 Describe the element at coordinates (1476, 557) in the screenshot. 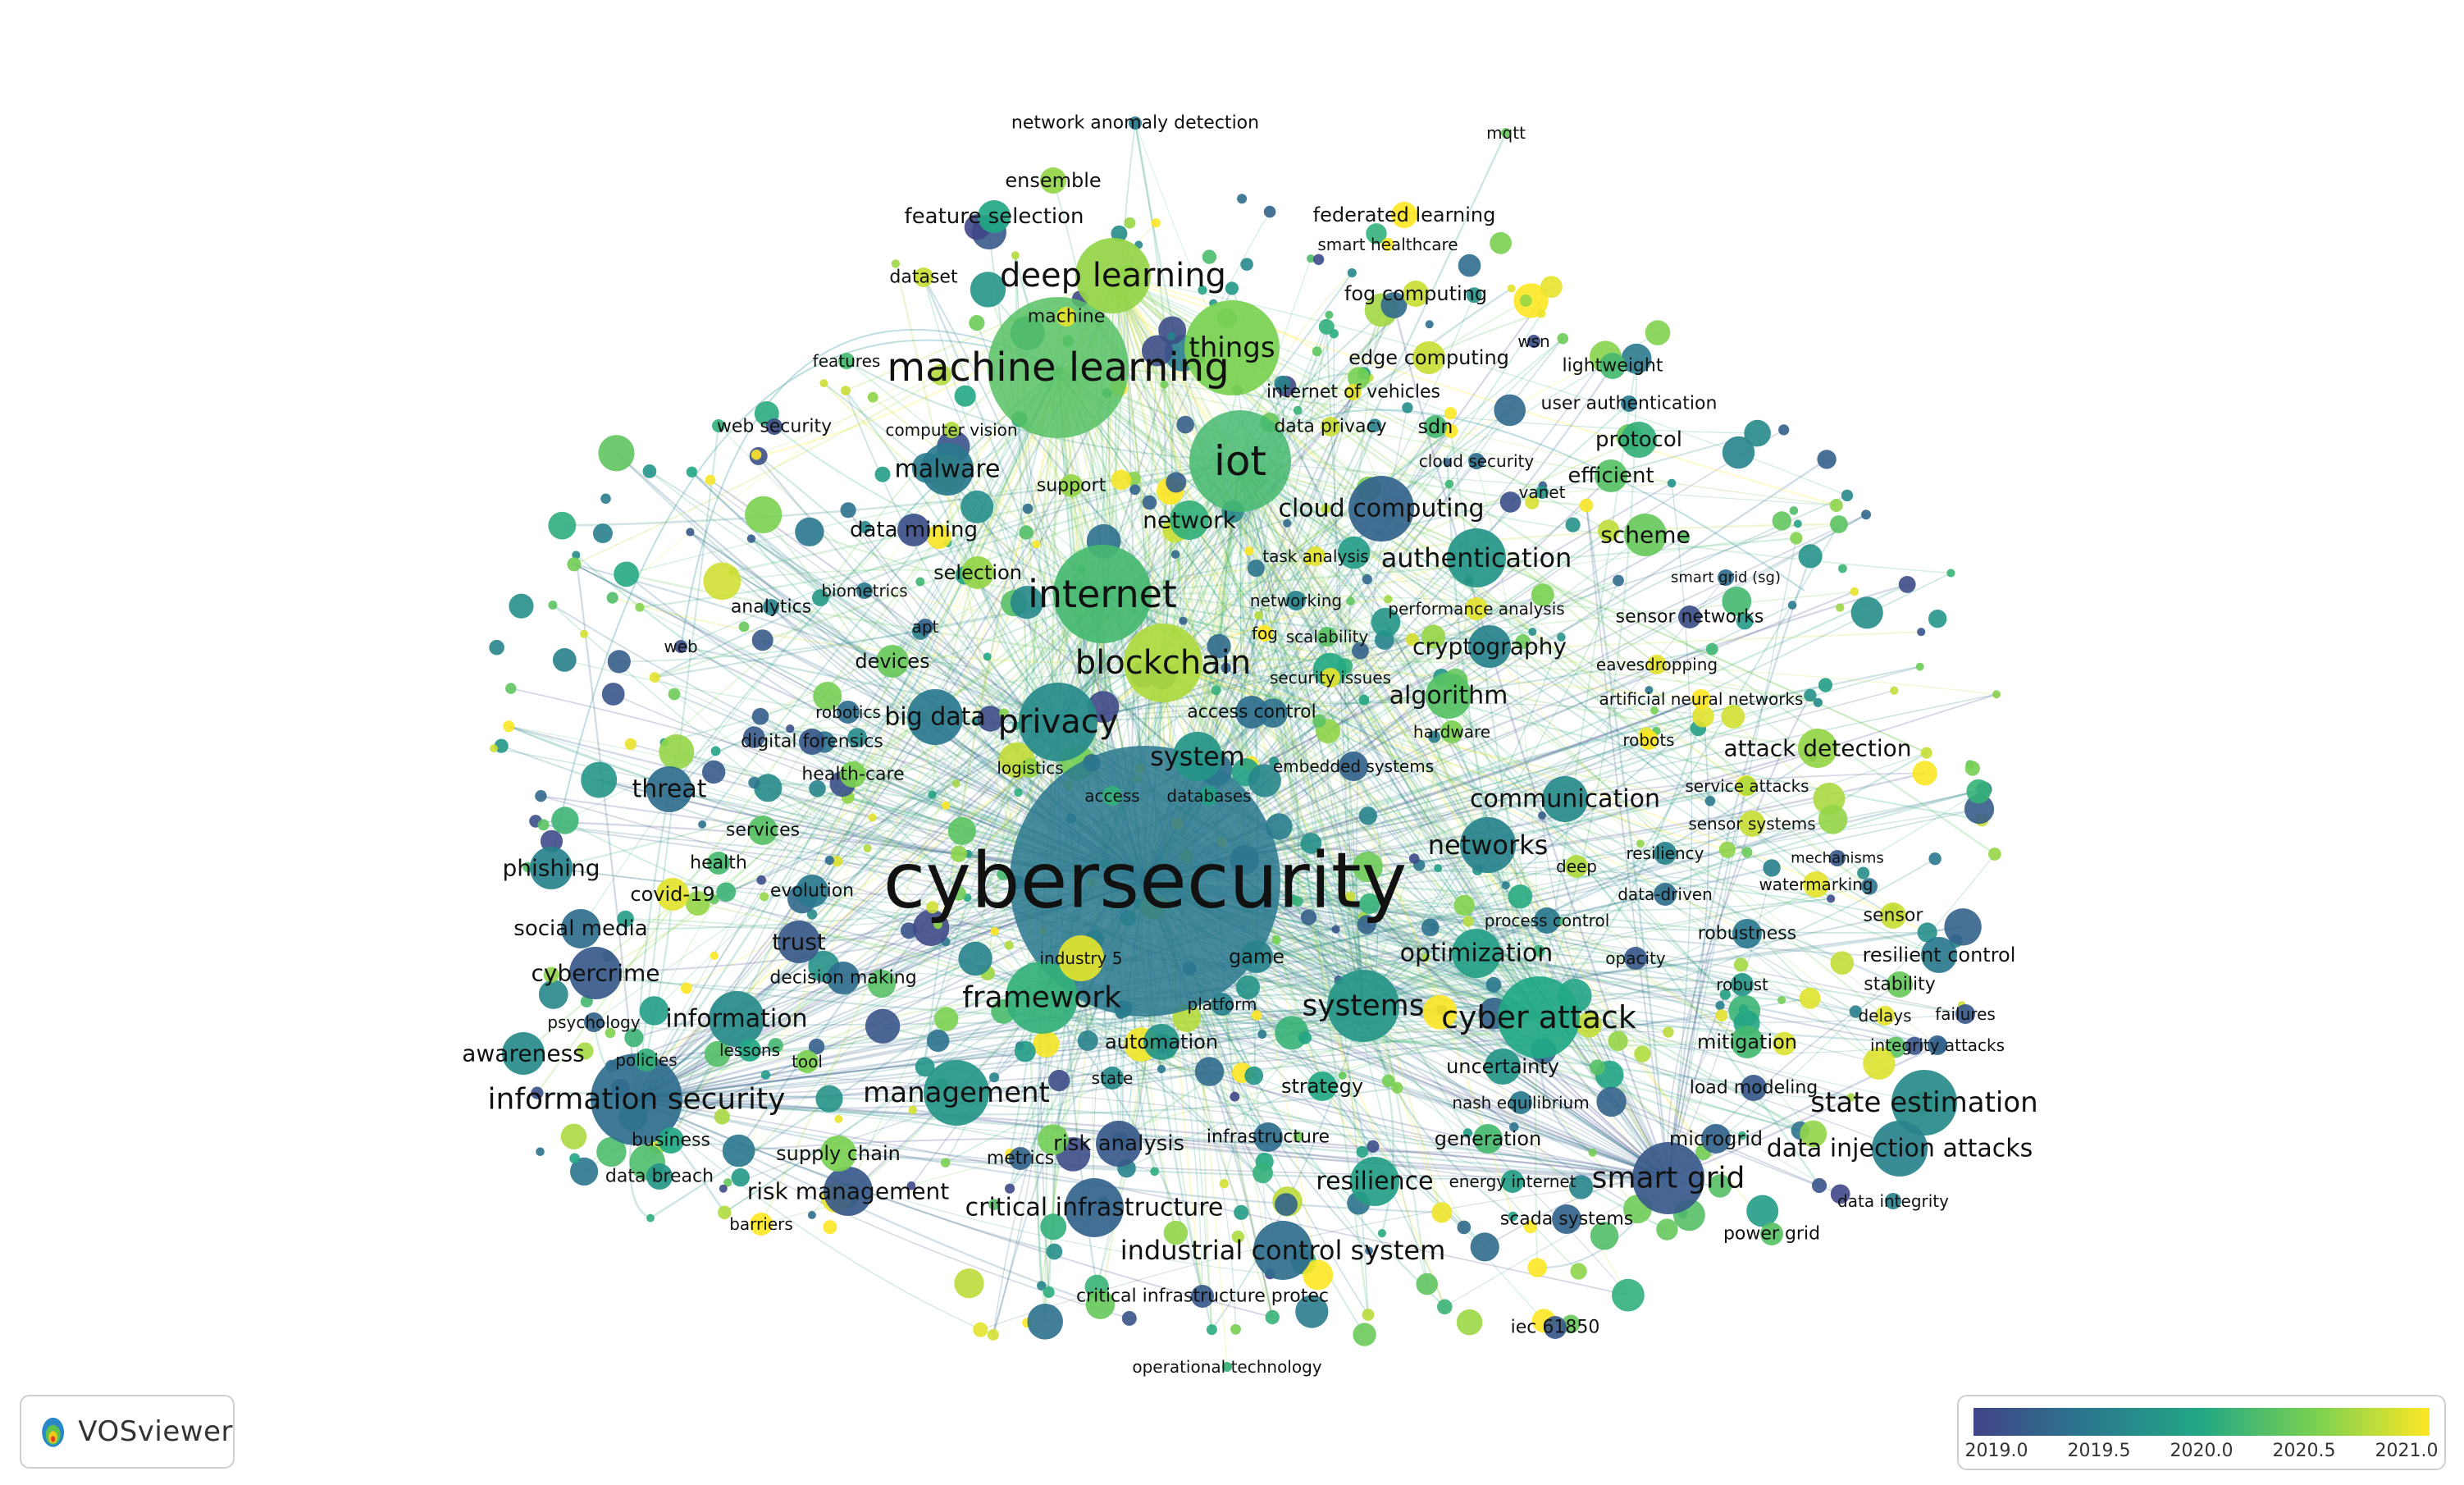

I see `node-label-authentication: authentication` at that location.